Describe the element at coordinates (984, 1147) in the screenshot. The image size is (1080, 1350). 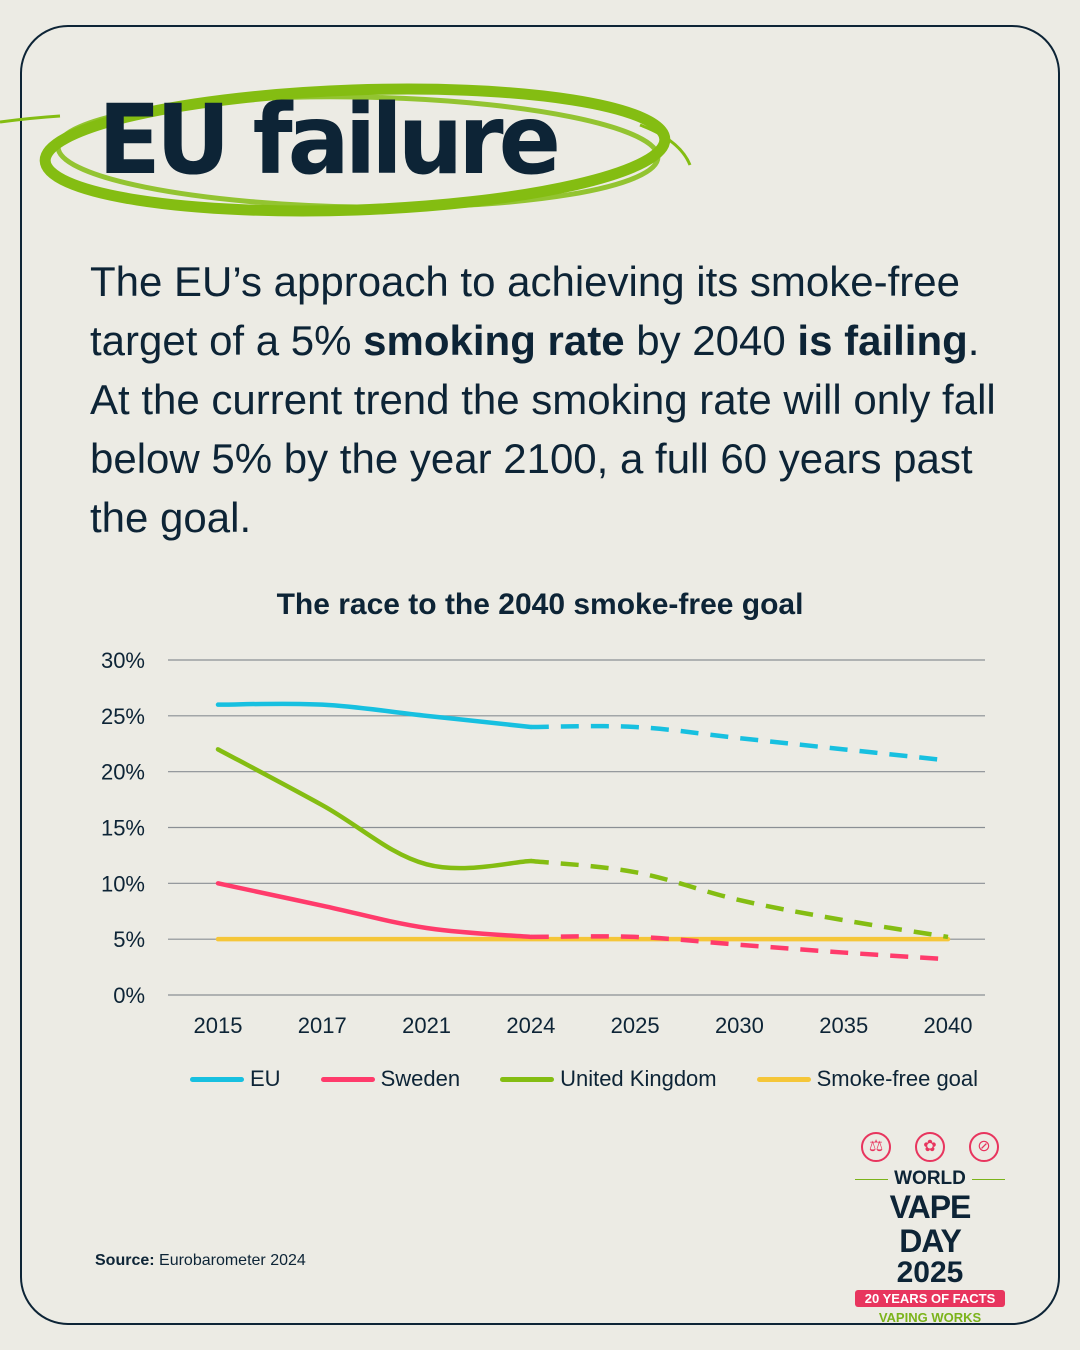
I see `no-smoking-icon: ⊘` at that location.